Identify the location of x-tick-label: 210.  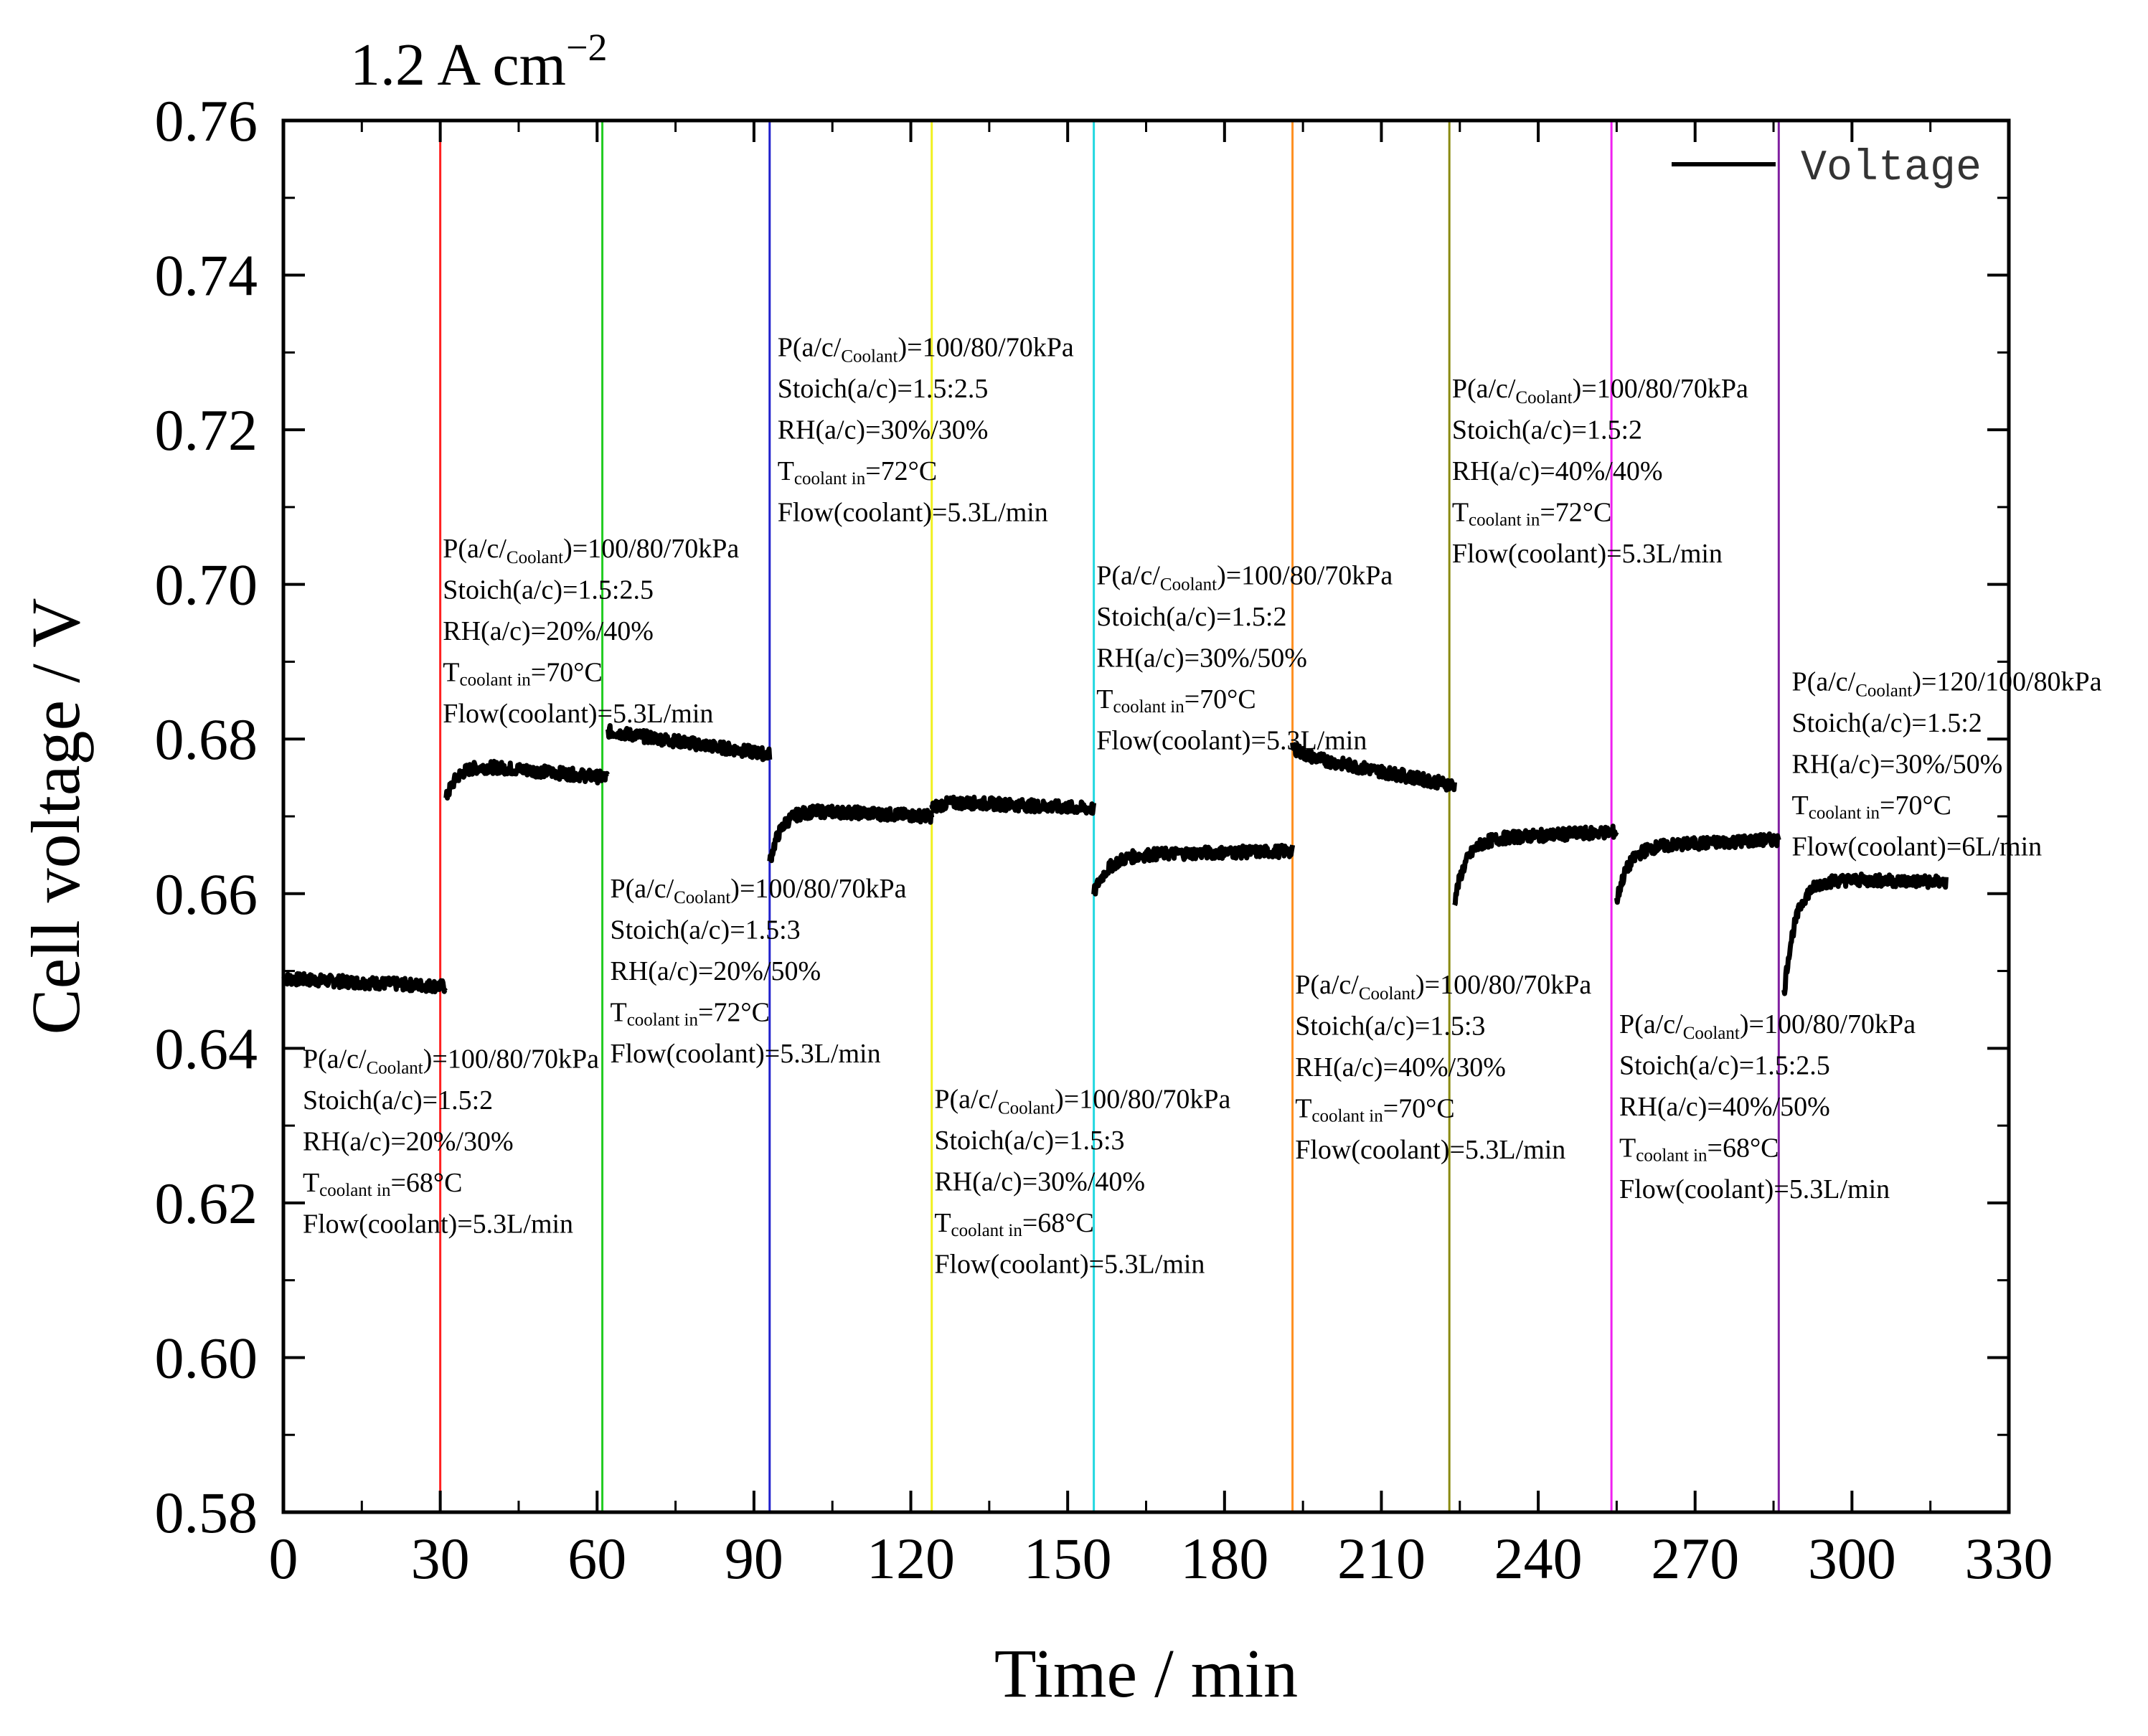
(1382, 1558).